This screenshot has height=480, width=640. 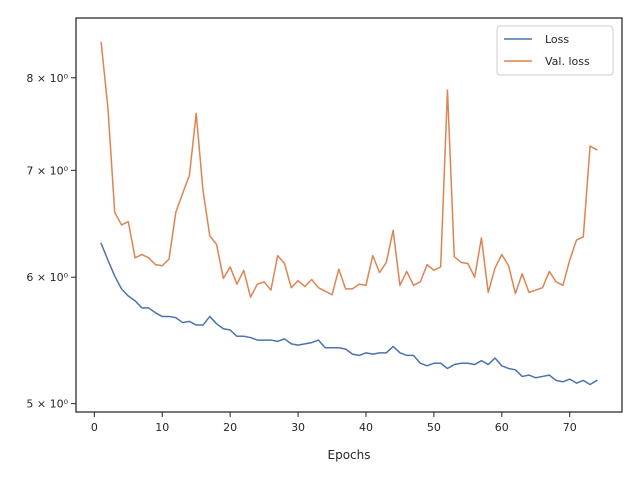 What do you see at coordinates (557, 39) in the screenshot?
I see `legend-label: Loss` at bounding box center [557, 39].